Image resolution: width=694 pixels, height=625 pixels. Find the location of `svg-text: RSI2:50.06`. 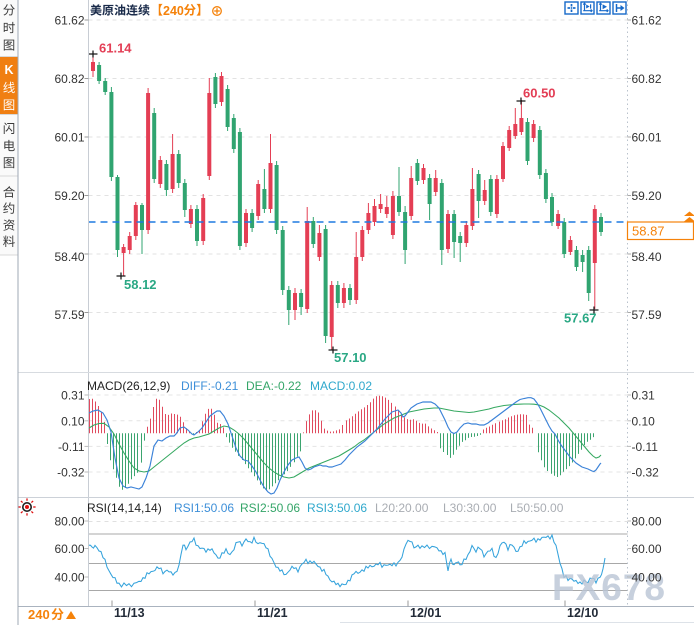

svg-text: RSI2:50.06 is located at coordinates (270, 508).